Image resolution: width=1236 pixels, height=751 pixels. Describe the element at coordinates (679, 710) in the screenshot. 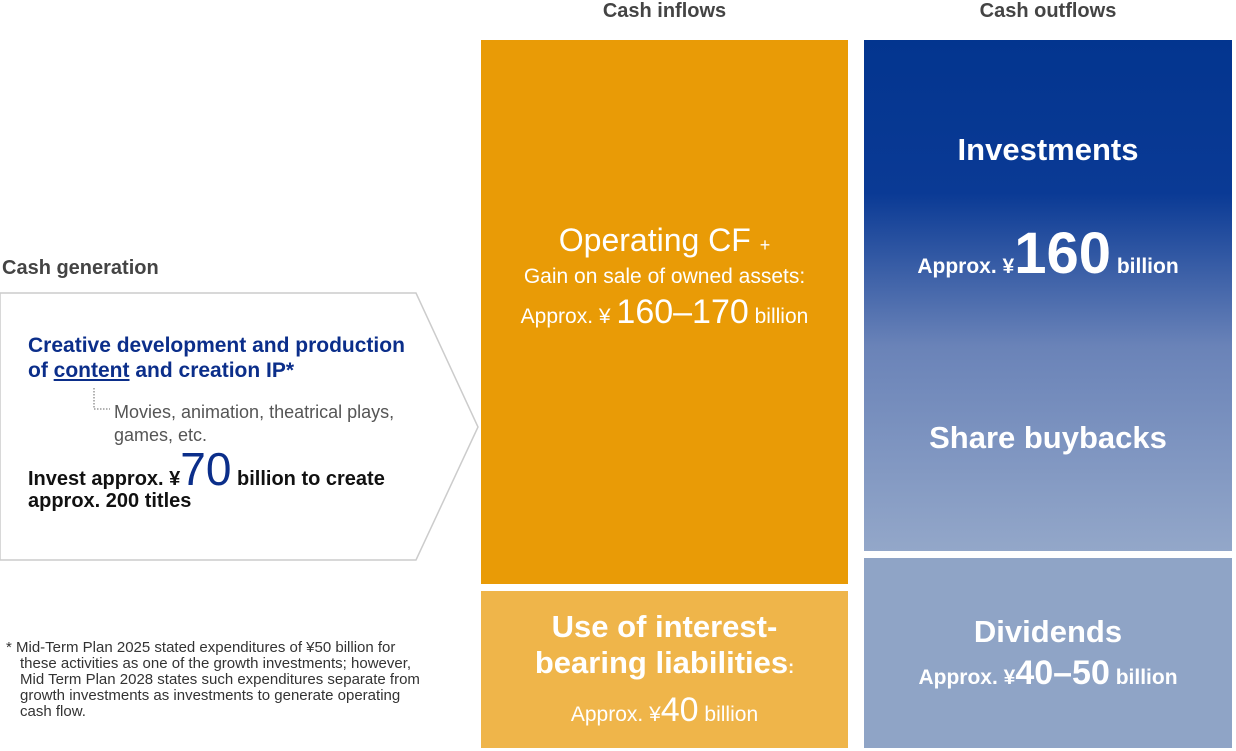

I see `amount: 40` at that location.